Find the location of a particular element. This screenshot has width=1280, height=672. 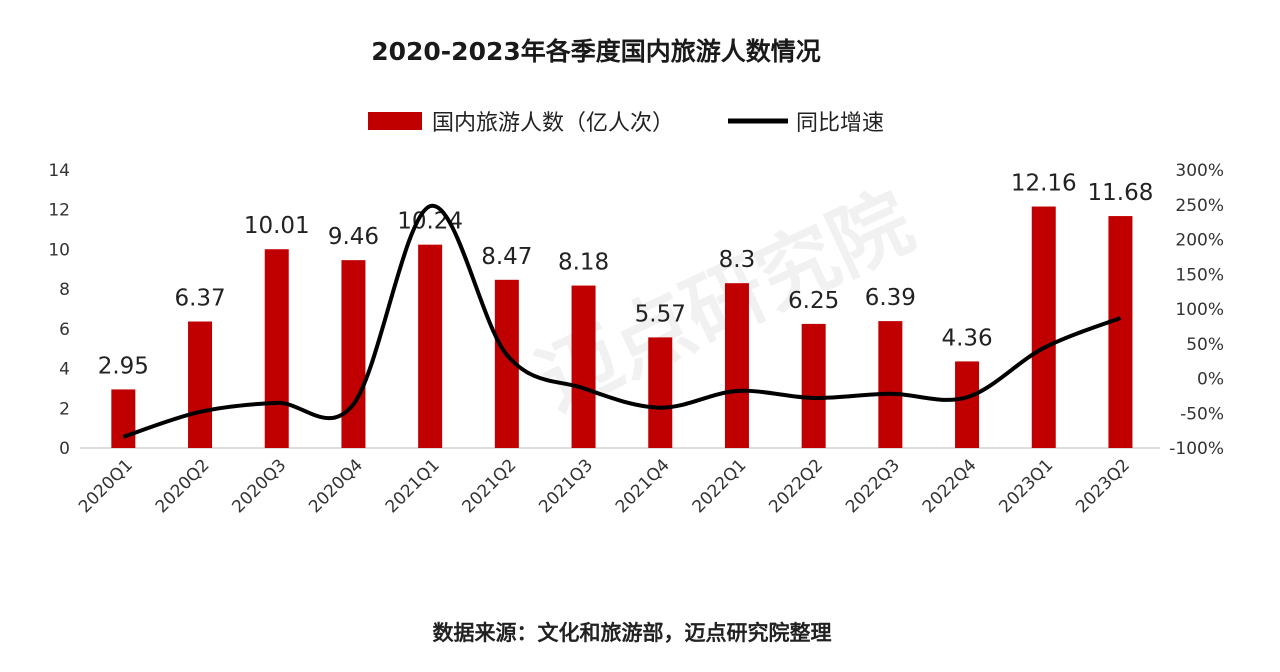

bar-data-label: 8.3 is located at coordinates (737, 260).